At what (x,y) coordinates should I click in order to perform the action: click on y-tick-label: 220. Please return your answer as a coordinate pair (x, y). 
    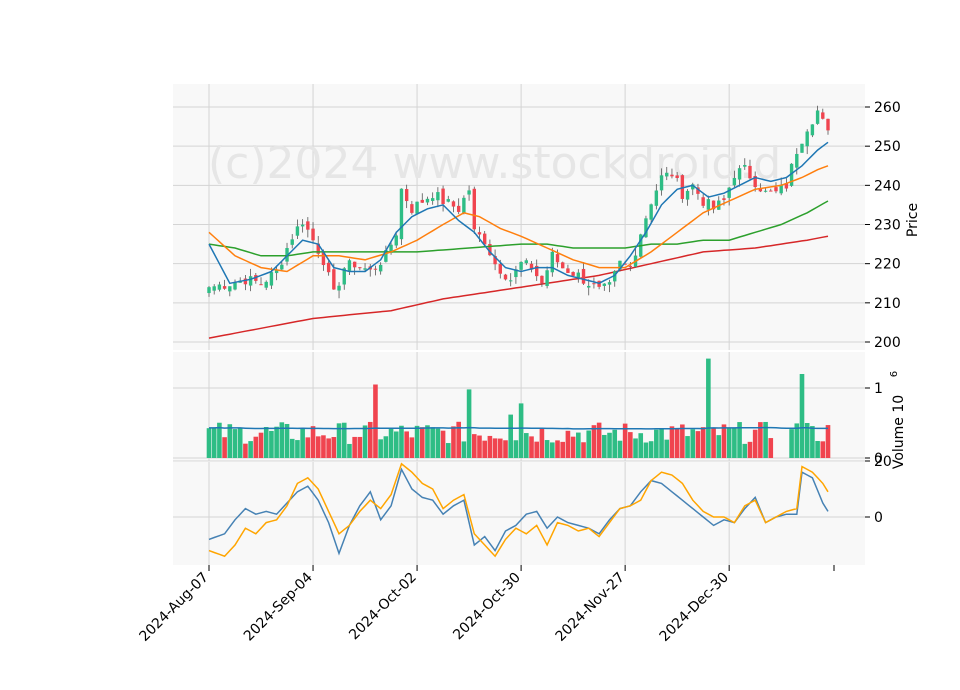
    Looking at the image, I should click on (887, 265).